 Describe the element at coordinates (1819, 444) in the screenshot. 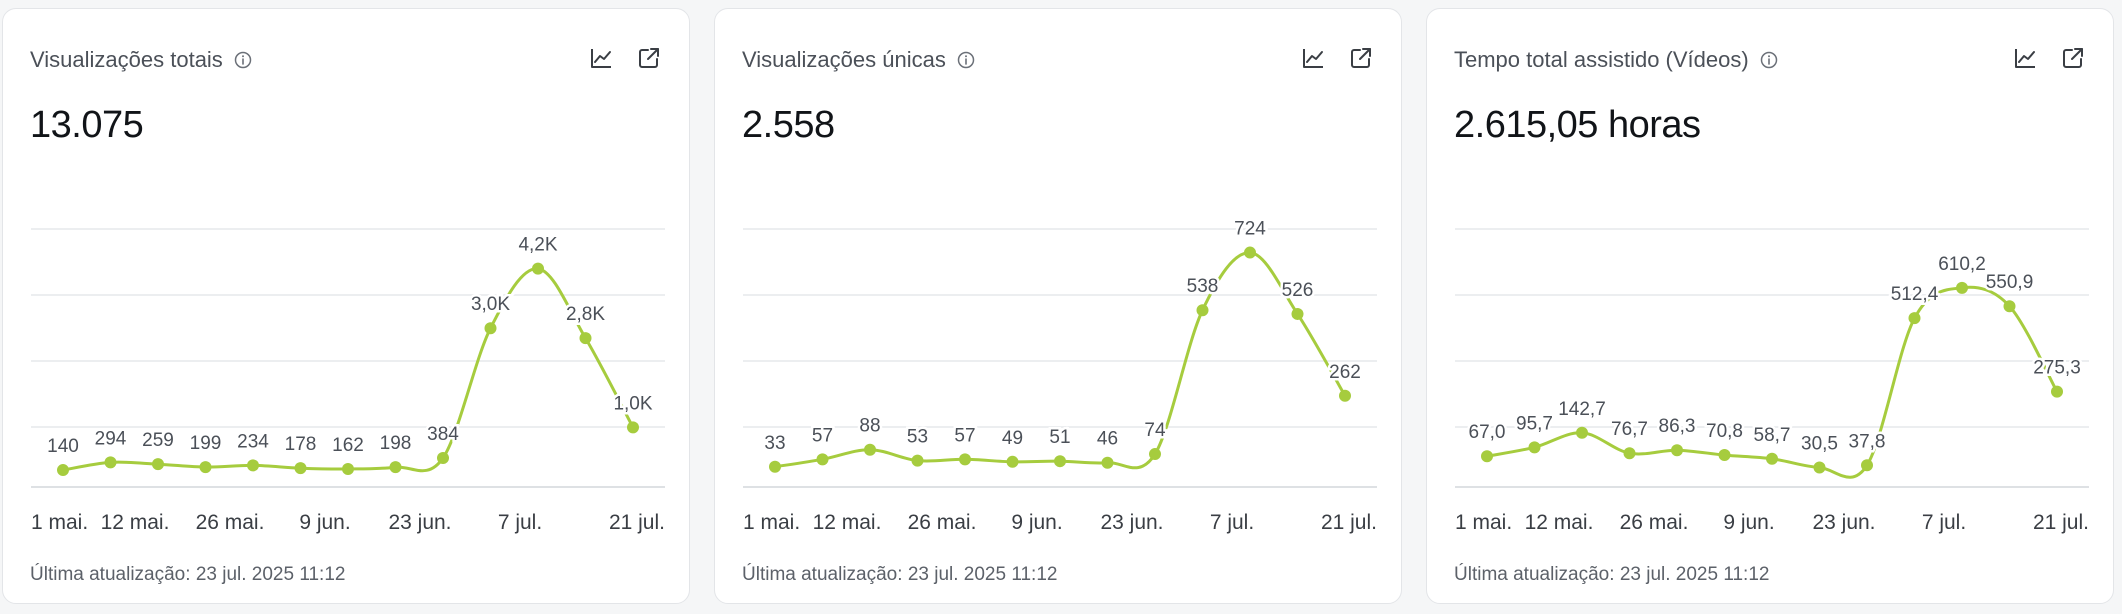

I see `data-label: 30,5` at that location.